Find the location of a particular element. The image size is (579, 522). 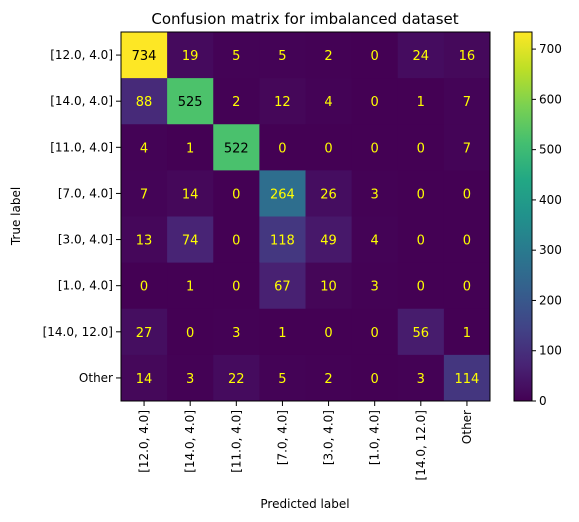

x-tick-label: [11.0, 4.0] is located at coordinates (236, 441).